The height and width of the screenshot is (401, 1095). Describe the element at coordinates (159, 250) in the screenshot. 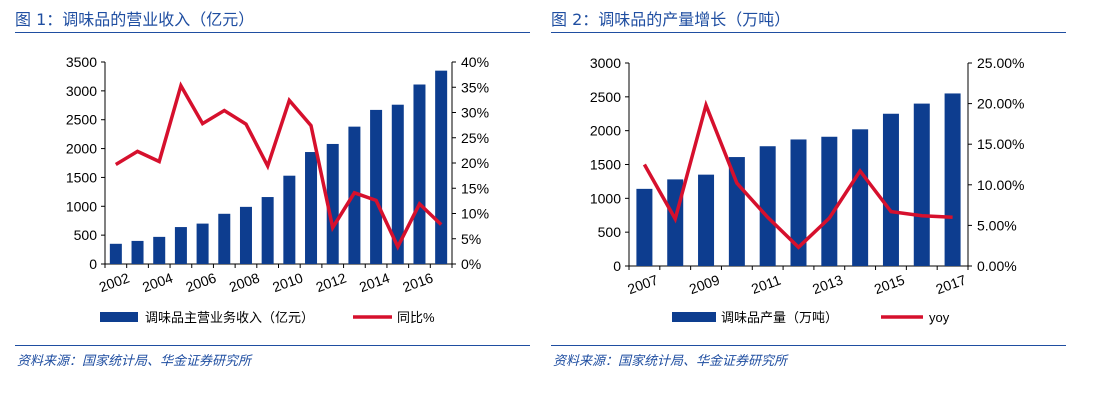

I see `bar-2004` at that location.